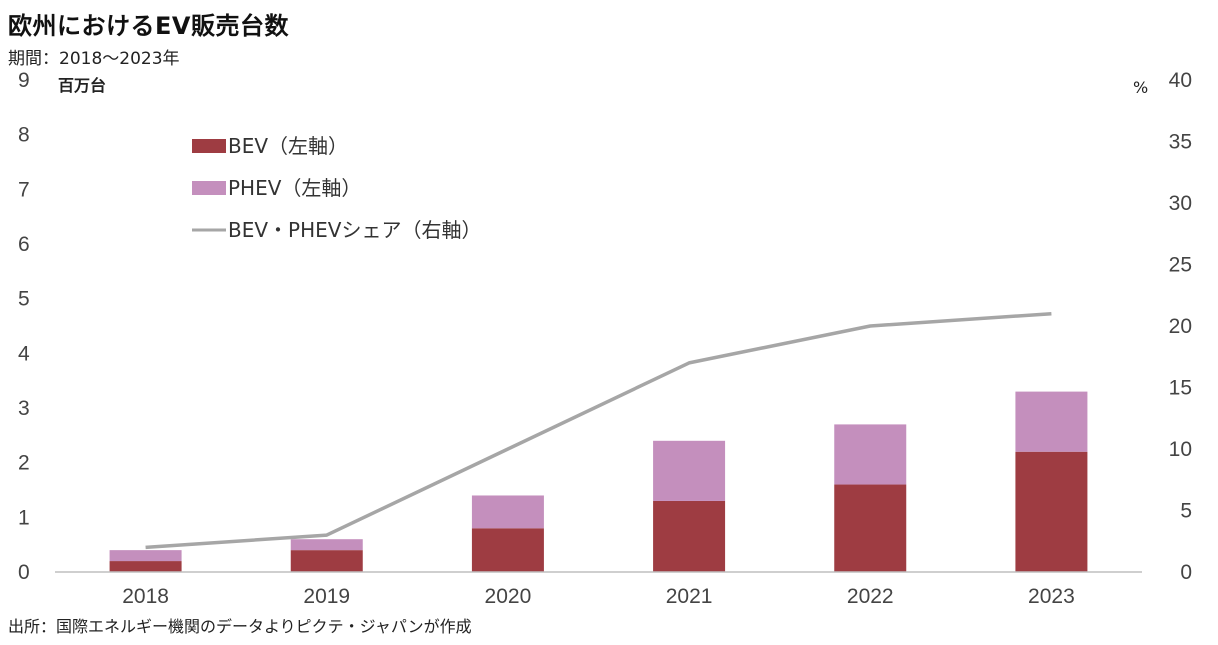  I want to click on left-tick-label-5: 5, so click(24, 299).